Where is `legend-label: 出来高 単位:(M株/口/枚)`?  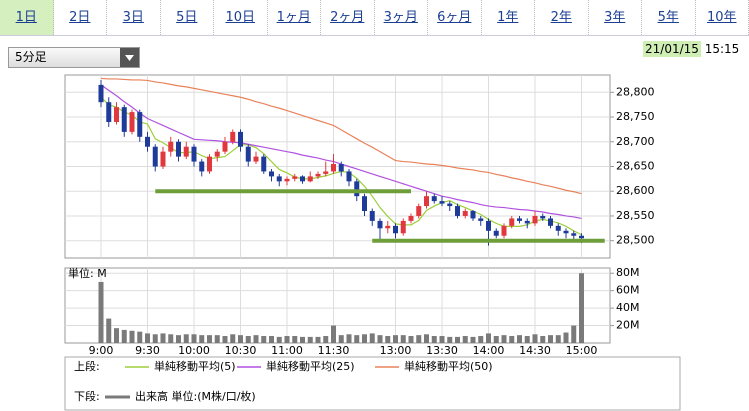 legend-label: 出来高 単位:(M株/口/枚) is located at coordinates (195, 396).